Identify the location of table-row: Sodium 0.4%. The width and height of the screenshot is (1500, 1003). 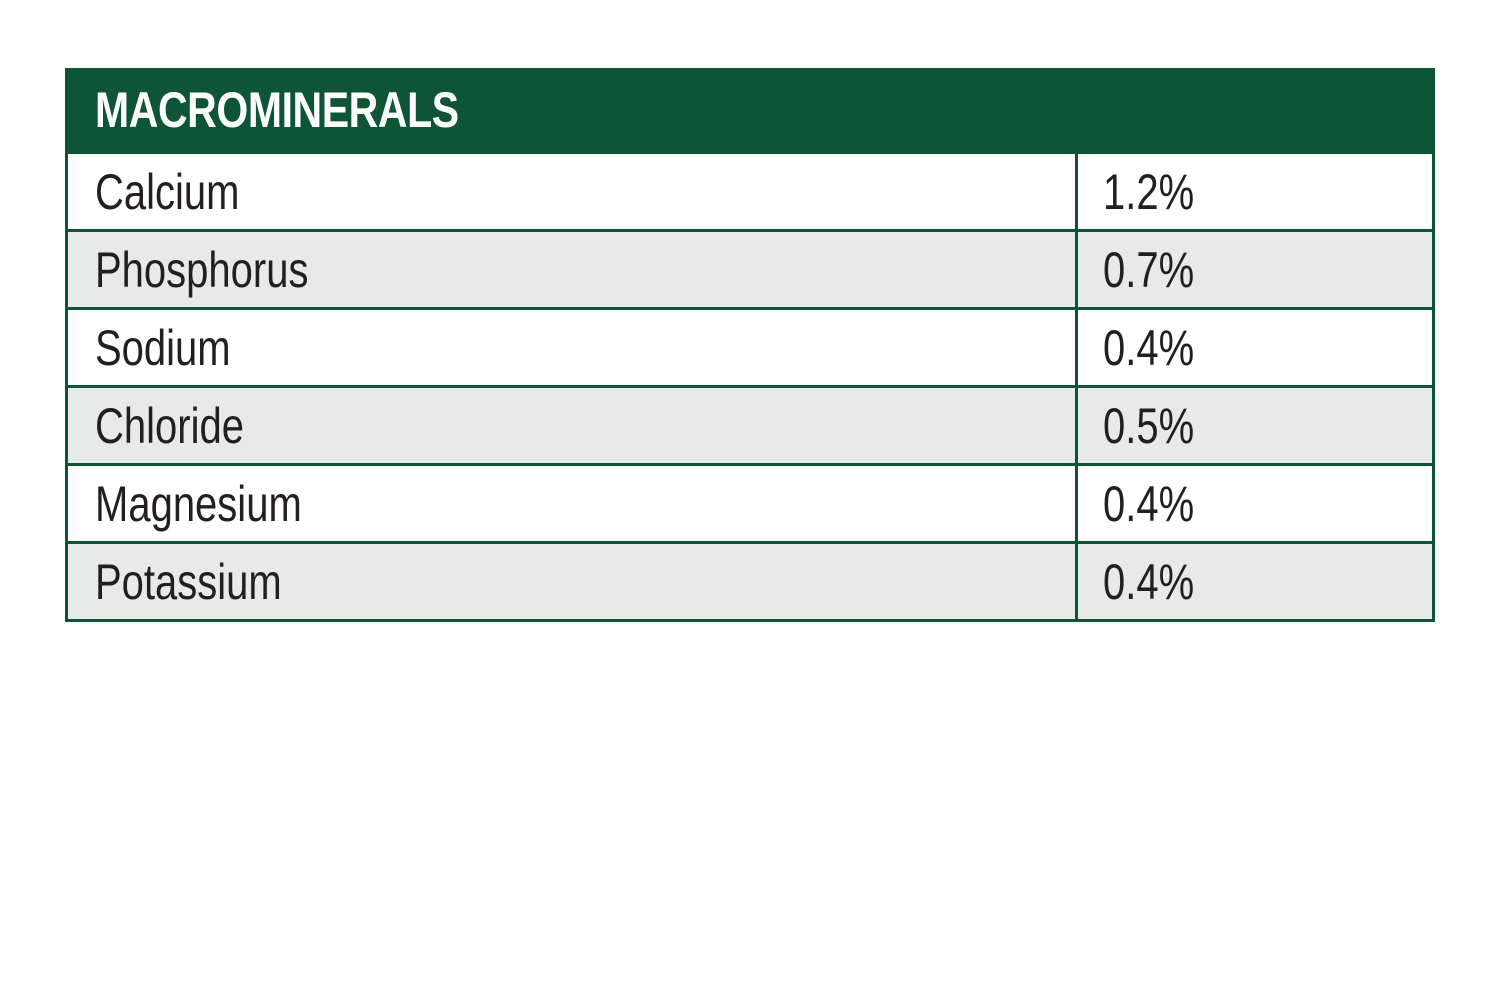
(750, 346).